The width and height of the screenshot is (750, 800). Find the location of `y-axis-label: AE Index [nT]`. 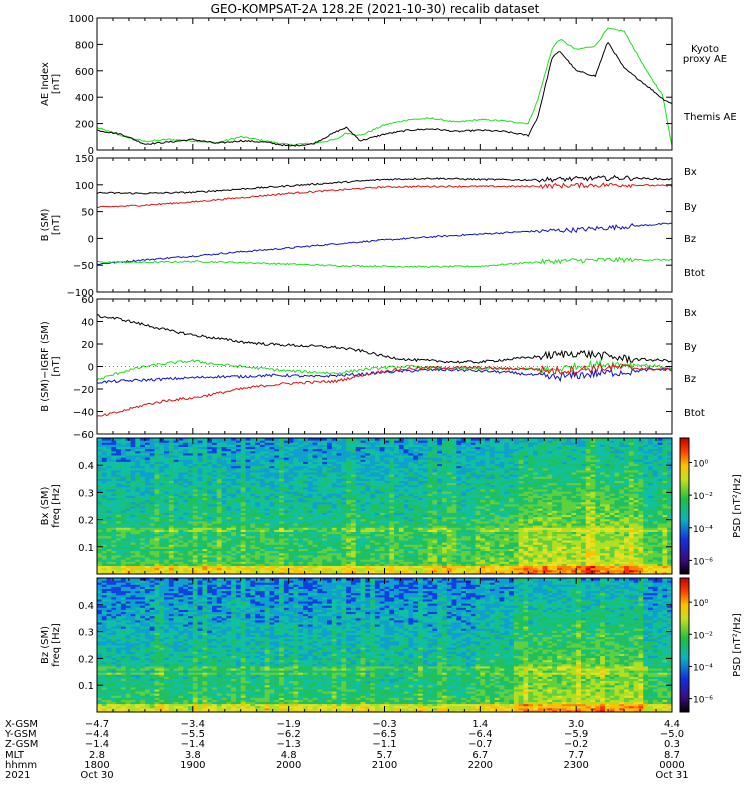

y-axis-label: AE Index [nT] is located at coordinates (51, 84).